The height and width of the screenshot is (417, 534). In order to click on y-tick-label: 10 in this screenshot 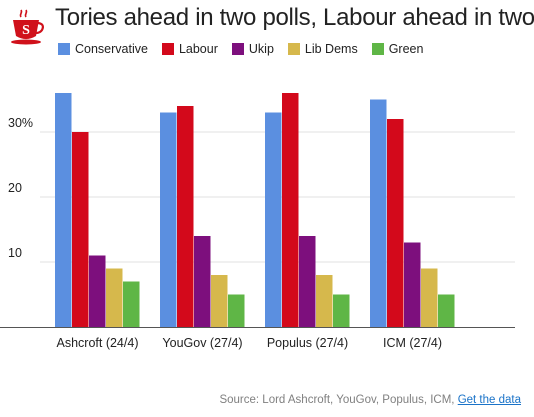, I will do `click(15, 253)`.